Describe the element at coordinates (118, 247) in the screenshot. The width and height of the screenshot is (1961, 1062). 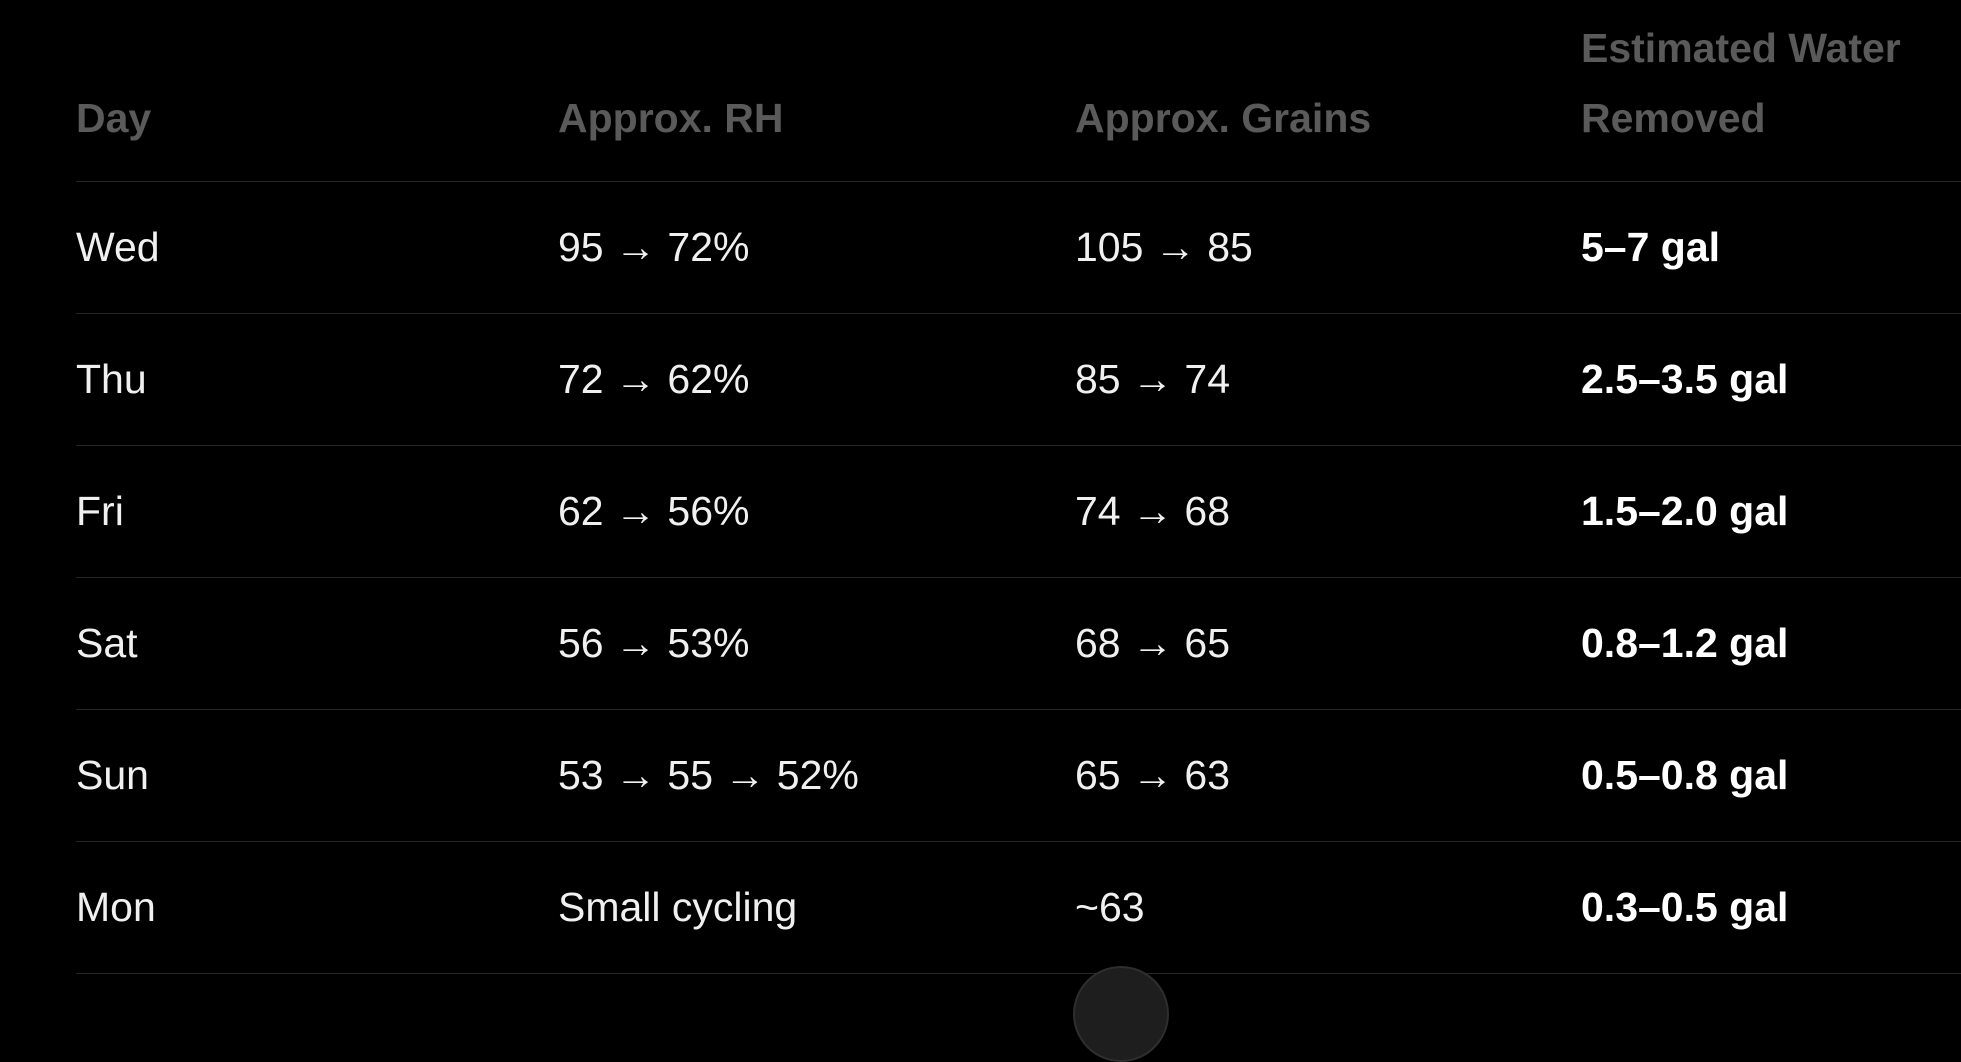
I see `table-cell: Wed` at that location.